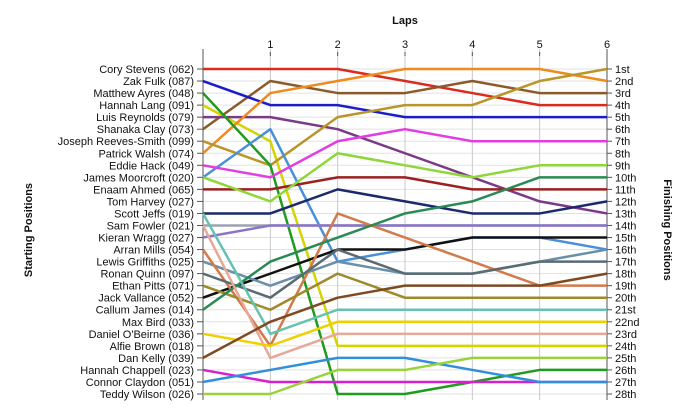 This screenshot has height=420, width=700. What do you see at coordinates (625, 347) in the screenshot?
I see `finish-position-label: 24th` at bounding box center [625, 347].